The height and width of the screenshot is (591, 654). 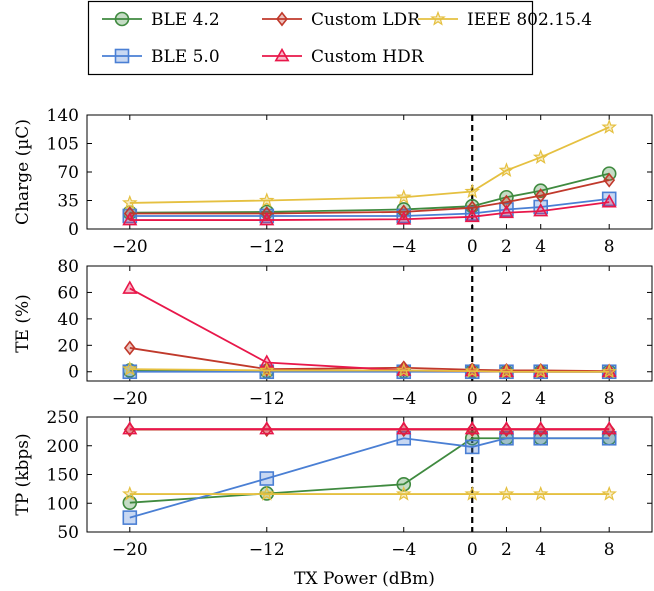 I want to click on y-tick-label: 150, so click(x=63, y=476).